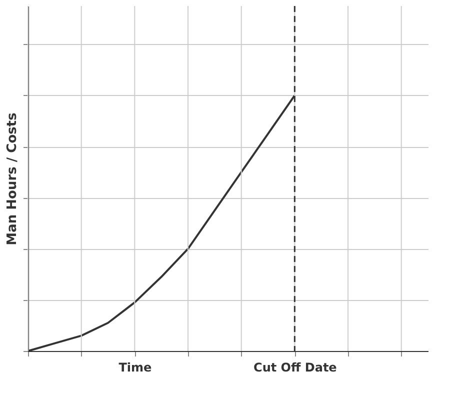 This screenshot has width=460, height=406. Describe the element at coordinates (135, 367) in the screenshot. I see `x-tick-label: Time` at that location.